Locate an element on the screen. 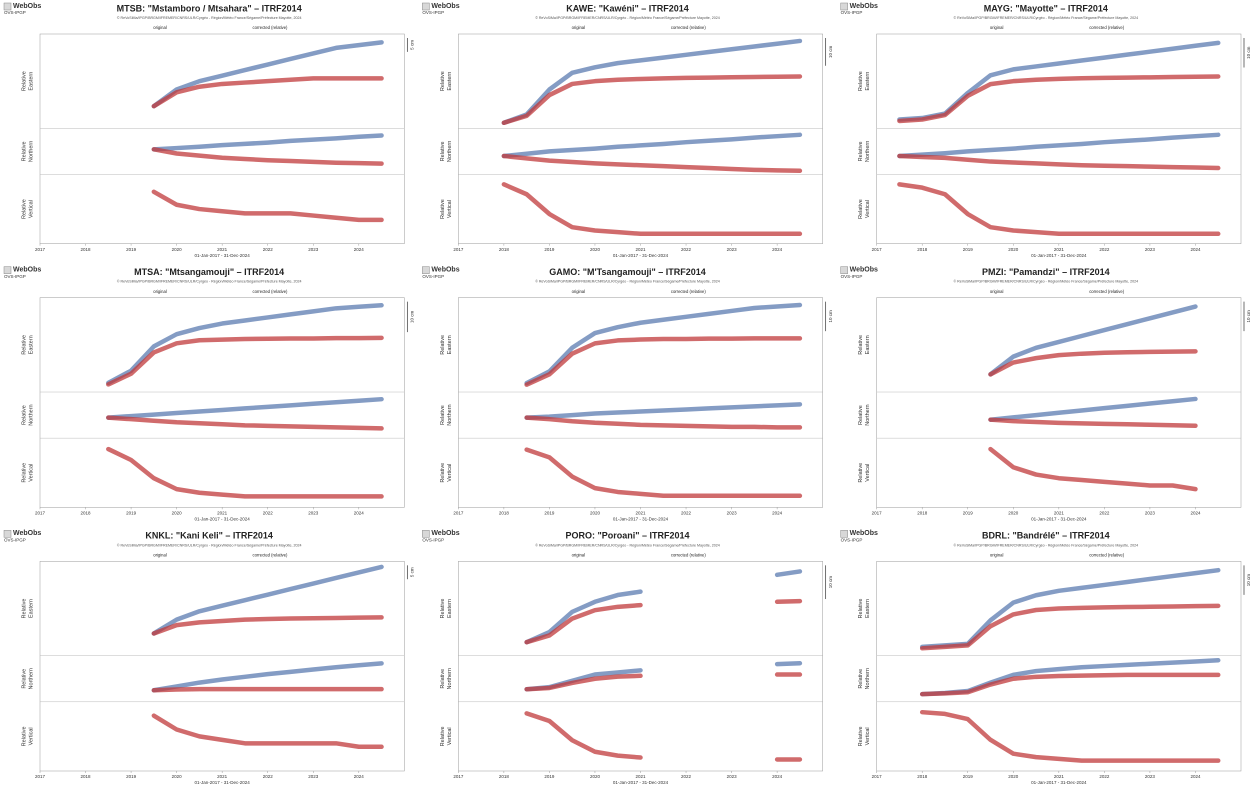  x-tick-label: 2024 is located at coordinates (359, 513).